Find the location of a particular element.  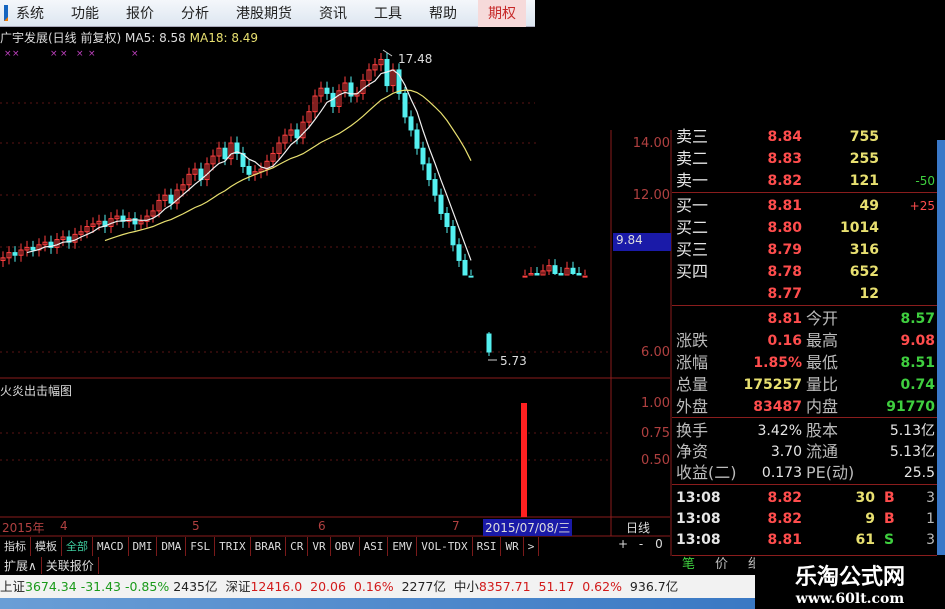

fund-label: 股本 is located at coordinates (822, 430).